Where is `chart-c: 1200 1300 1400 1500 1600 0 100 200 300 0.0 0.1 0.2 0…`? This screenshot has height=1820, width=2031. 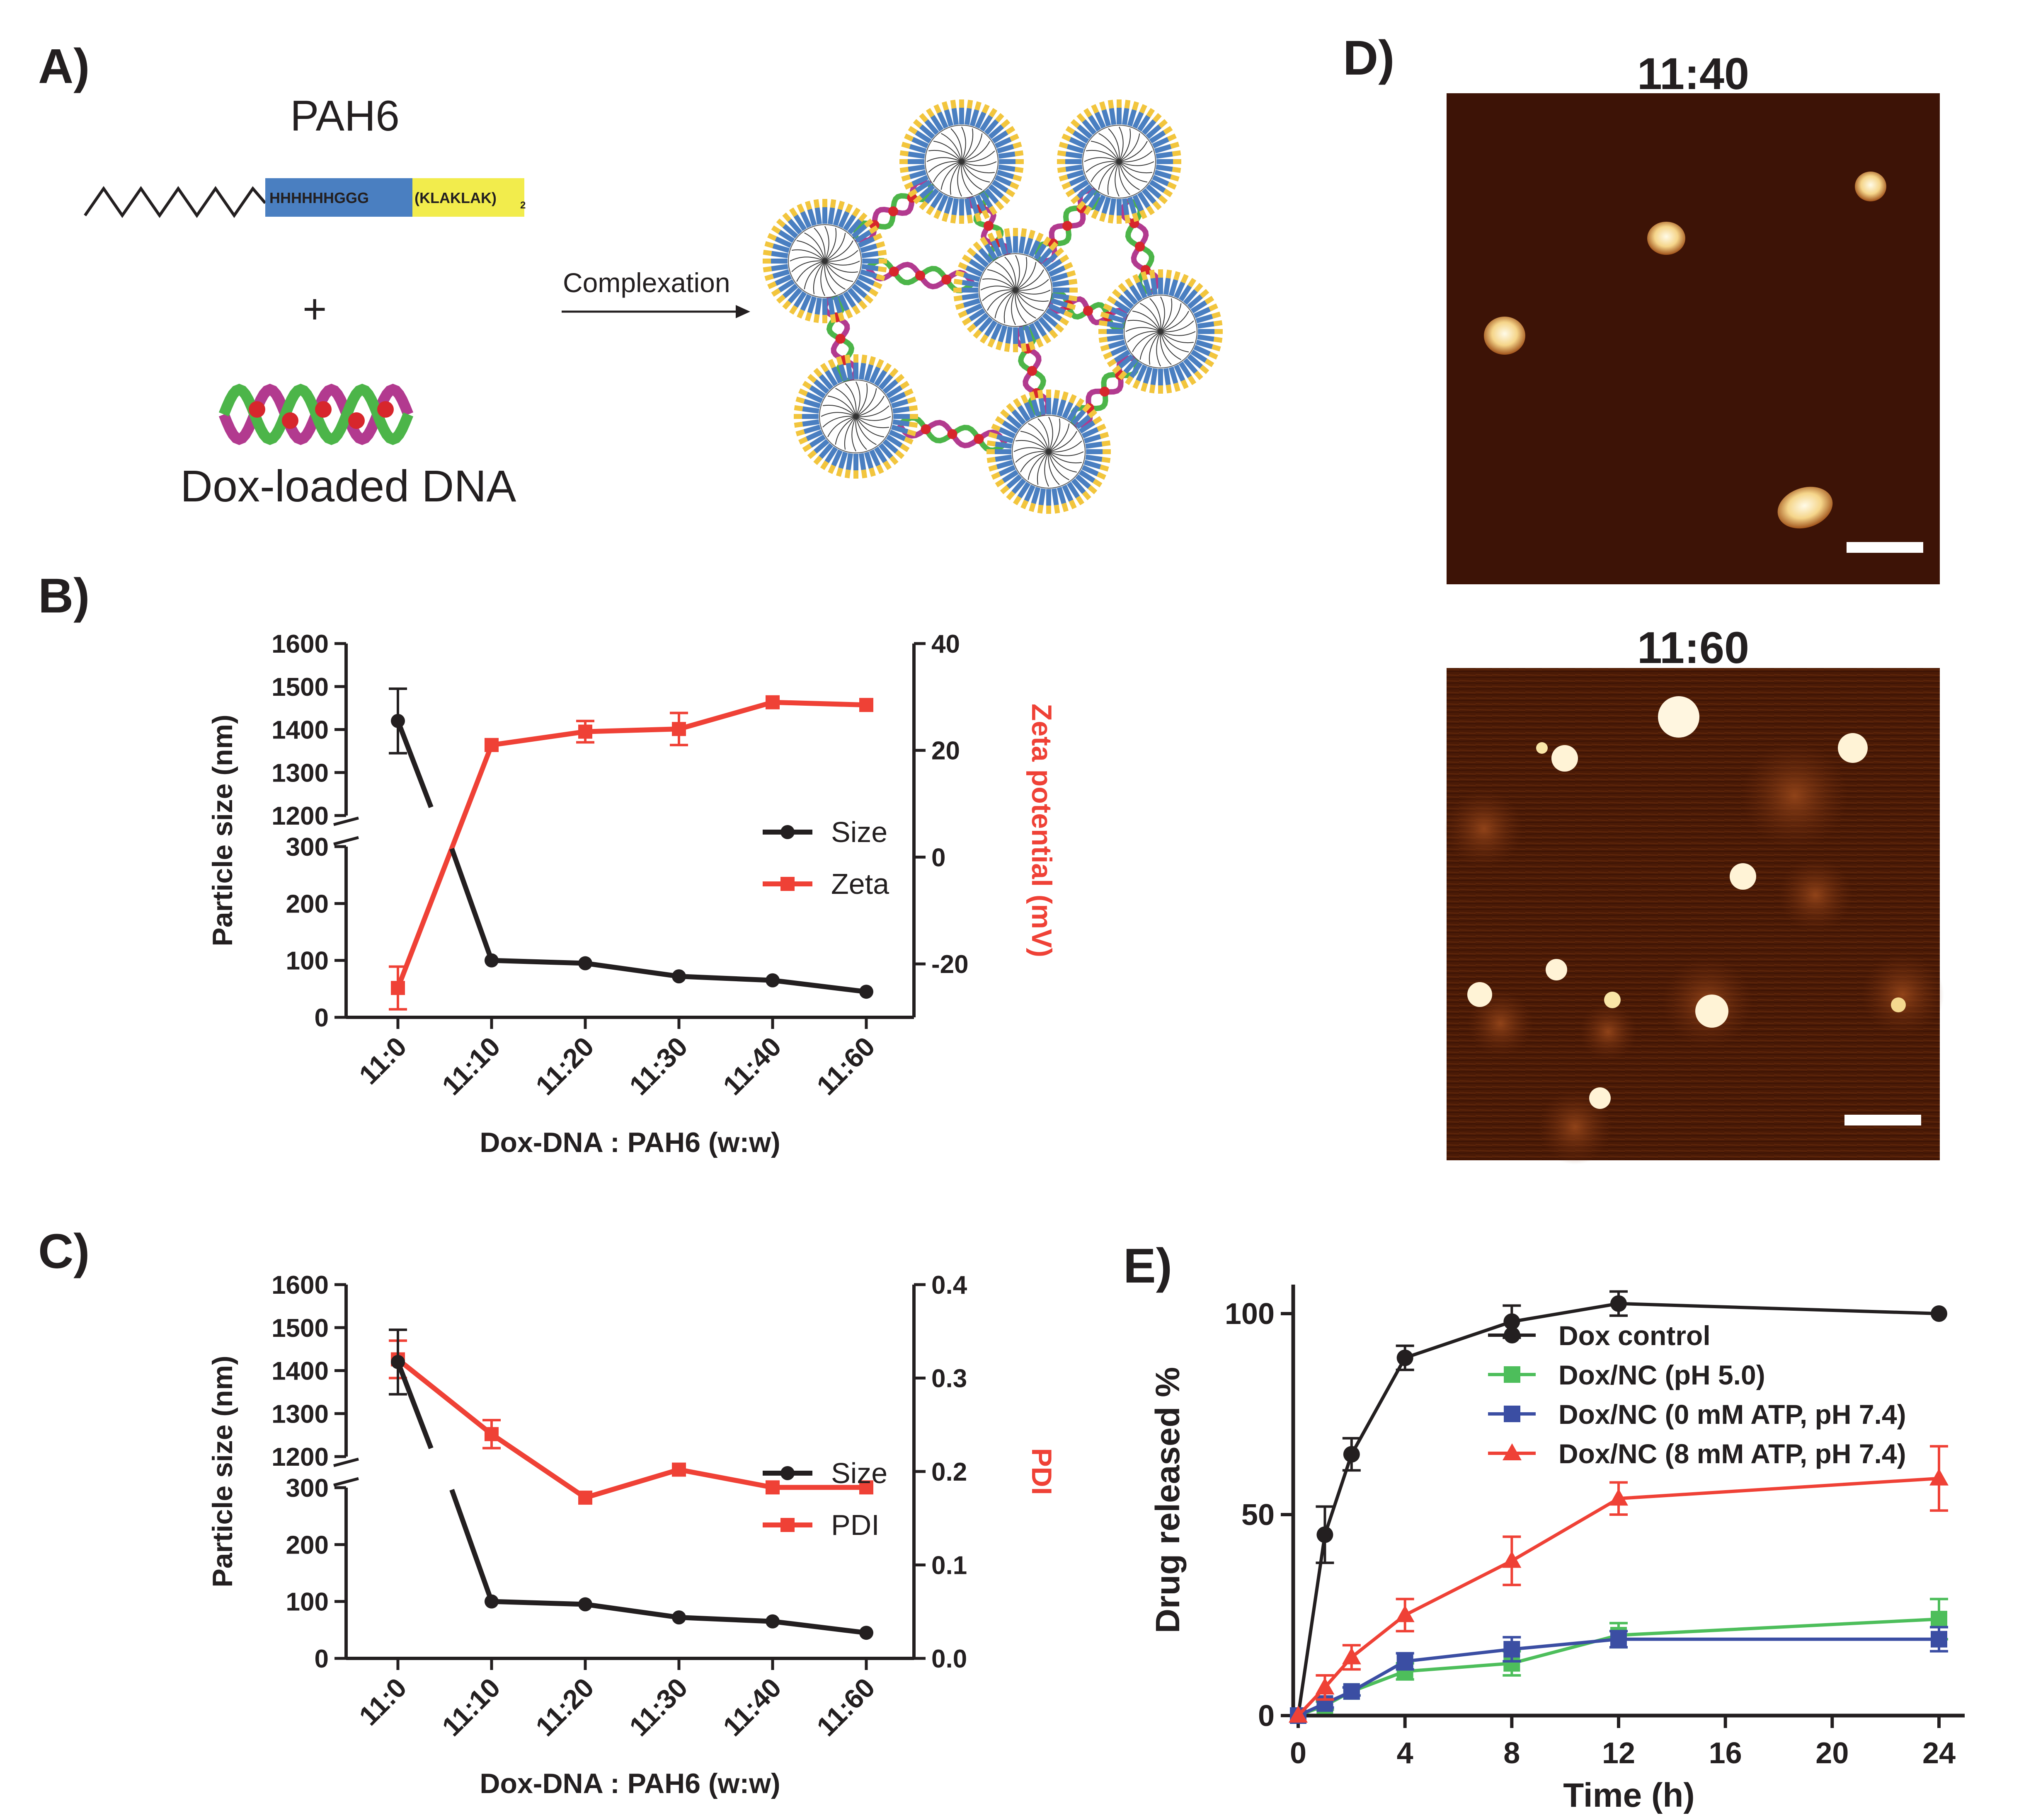 chart-c: 1200 1300 1400 1500 1600 0 100 200 300 0.0 0.1 0.2 0… is located at coordinates (632, 1535).